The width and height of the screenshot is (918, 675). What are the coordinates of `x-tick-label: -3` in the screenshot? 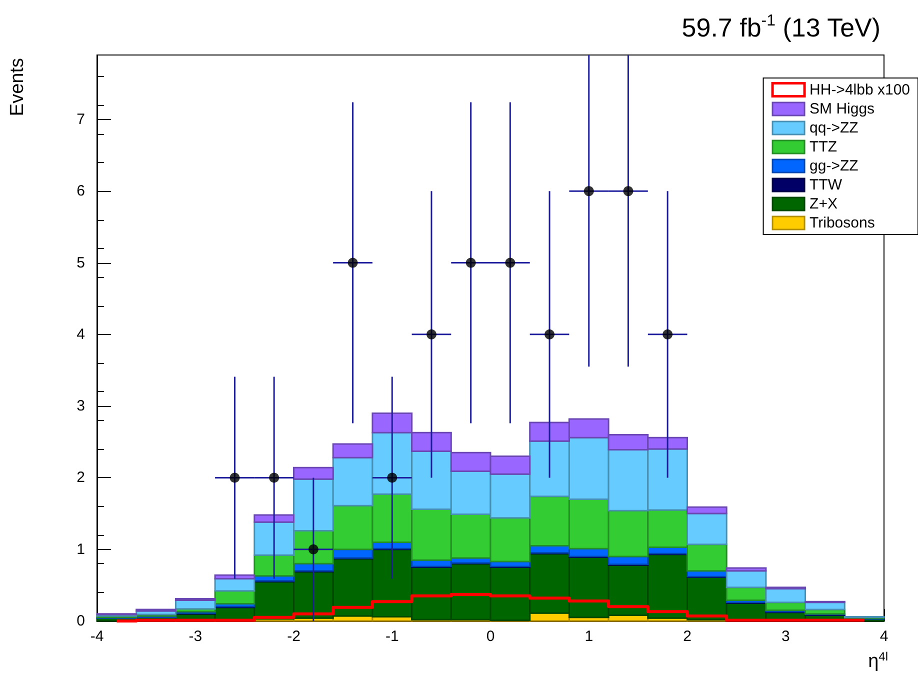 It's located at (195, 636).